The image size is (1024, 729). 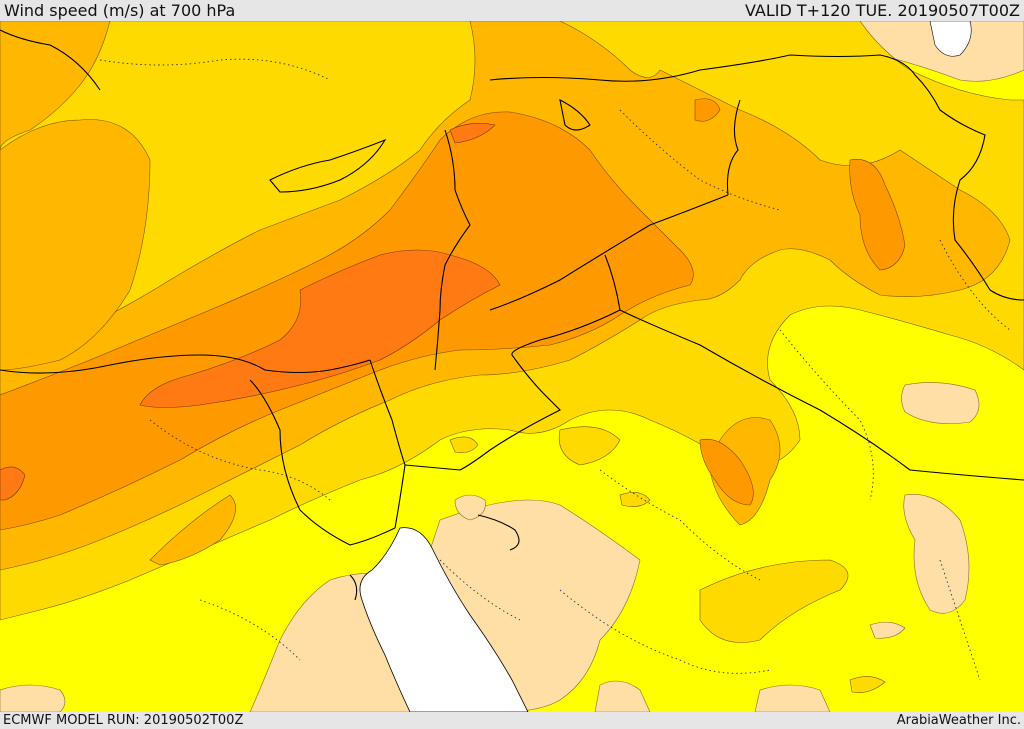 What do you see at coordinates (120, 10) in the screenshot?
I see `map-title: Wind speed (m/s) at 700 hPa` at bounding box center [120, 10].